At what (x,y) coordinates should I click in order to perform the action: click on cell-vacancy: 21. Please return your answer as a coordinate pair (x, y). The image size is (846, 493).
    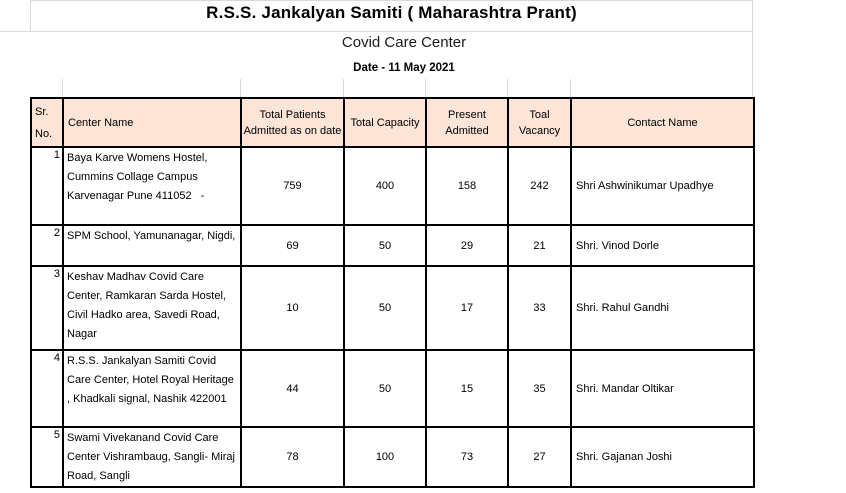
    Looking at the image, I should click on (539, 245).